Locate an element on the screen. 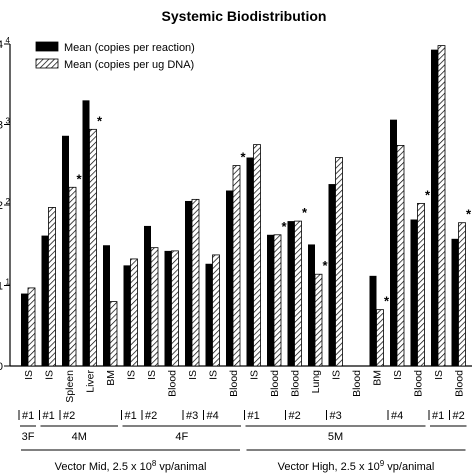 This screenshot has width=474, height=474. group-label: 4F is located at coordinates (181, 437).